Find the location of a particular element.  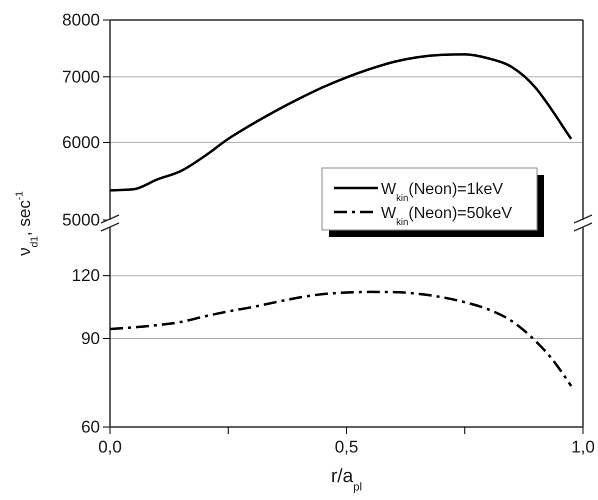

y-tick-label: 6000 is located at coordinates (81, 142).